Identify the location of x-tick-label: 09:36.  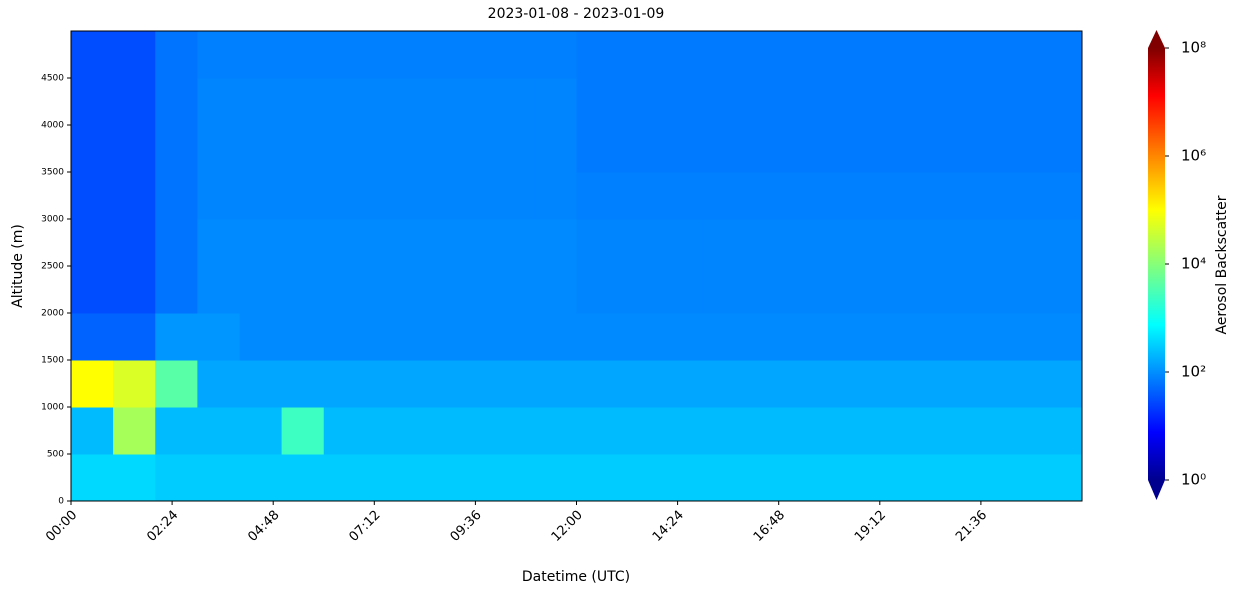
(466, 526).